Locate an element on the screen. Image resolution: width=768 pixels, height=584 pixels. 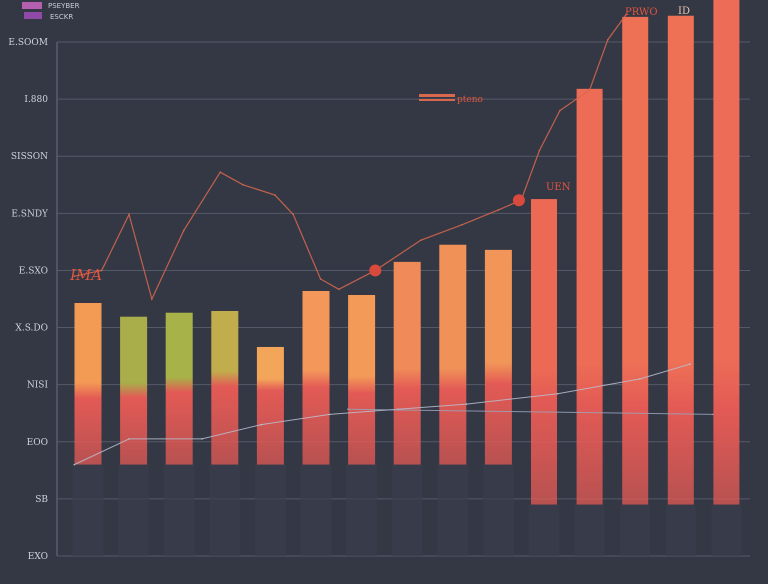
y-tick-label: SB is located at coordinates (41, 500).